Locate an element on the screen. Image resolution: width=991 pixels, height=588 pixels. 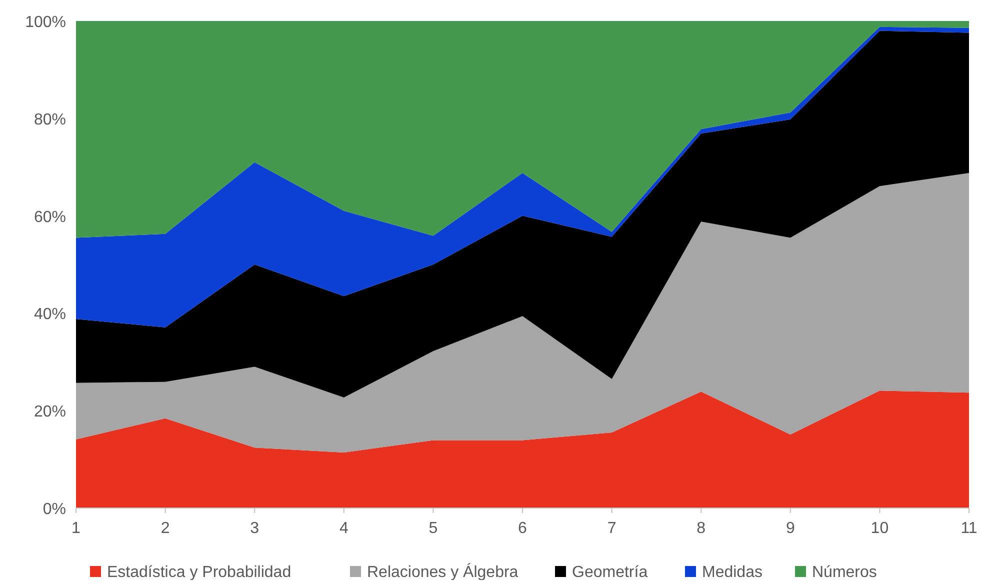
y-tick-label: 100% is located at coordinates (45, 22).